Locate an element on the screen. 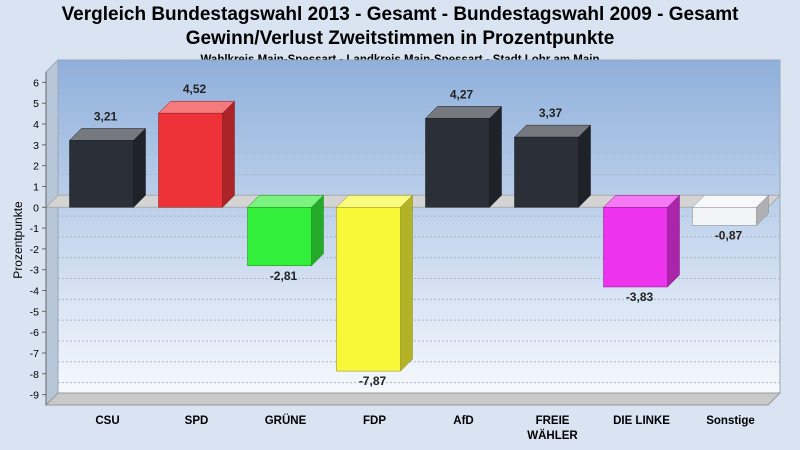 This screenshot has height=450, width=800. x-tick-label: AfD is located at coordinates (463, 421).